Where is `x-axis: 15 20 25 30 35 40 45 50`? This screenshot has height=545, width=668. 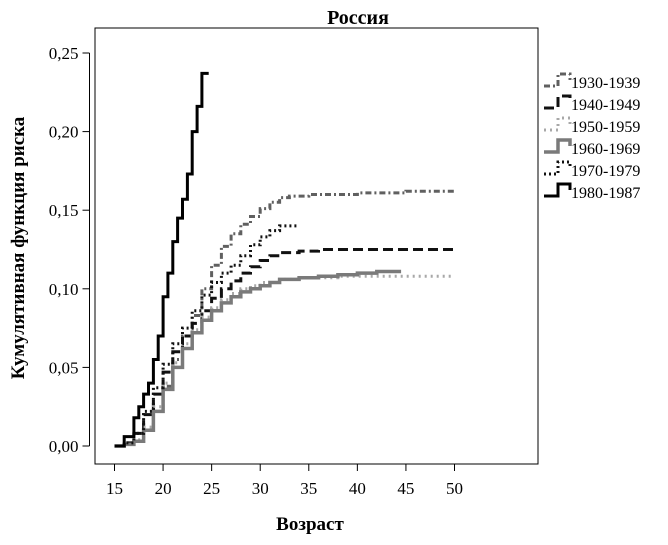
x-axis: 15 20 25 30 35 40 45 50 is located at coordinates (284, 480).